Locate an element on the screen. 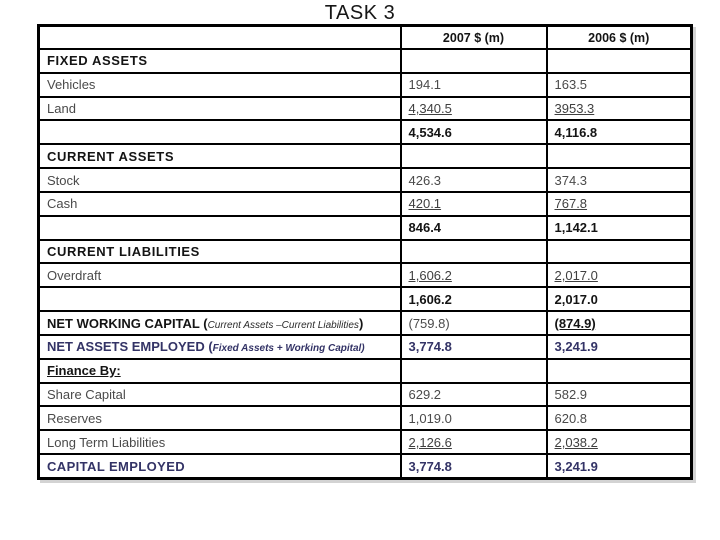 This screenshot has width=720, height=540. value-2006: 163.5 is located at coordinates (571, 85).